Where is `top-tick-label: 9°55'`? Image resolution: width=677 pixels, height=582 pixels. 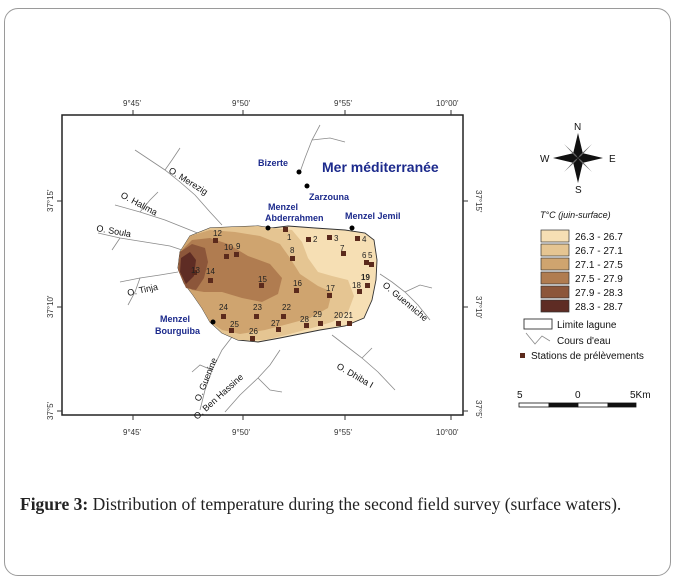
top-tick-label: 9°55' is located at coordinates (343, 103).